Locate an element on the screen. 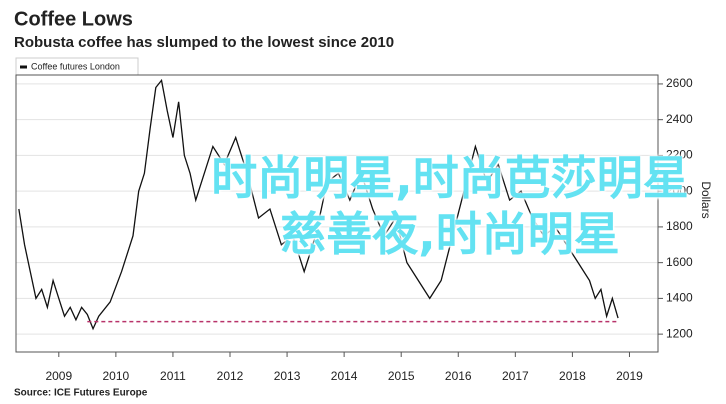  y-tick-label: 2400 is located at coordinates (679, 119).